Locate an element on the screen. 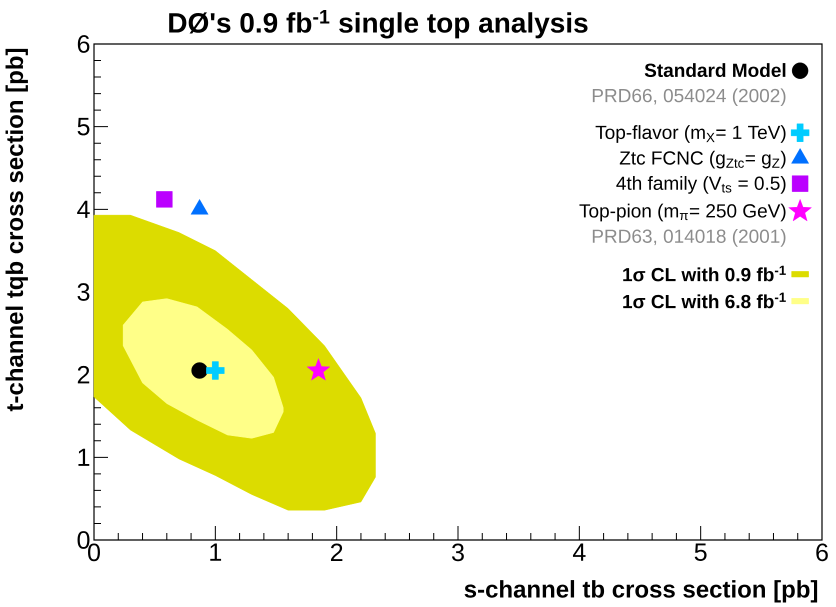  legend-label: Top-pion (m$_{π}$= 250 GeV) is located at coordinates (682, 213).